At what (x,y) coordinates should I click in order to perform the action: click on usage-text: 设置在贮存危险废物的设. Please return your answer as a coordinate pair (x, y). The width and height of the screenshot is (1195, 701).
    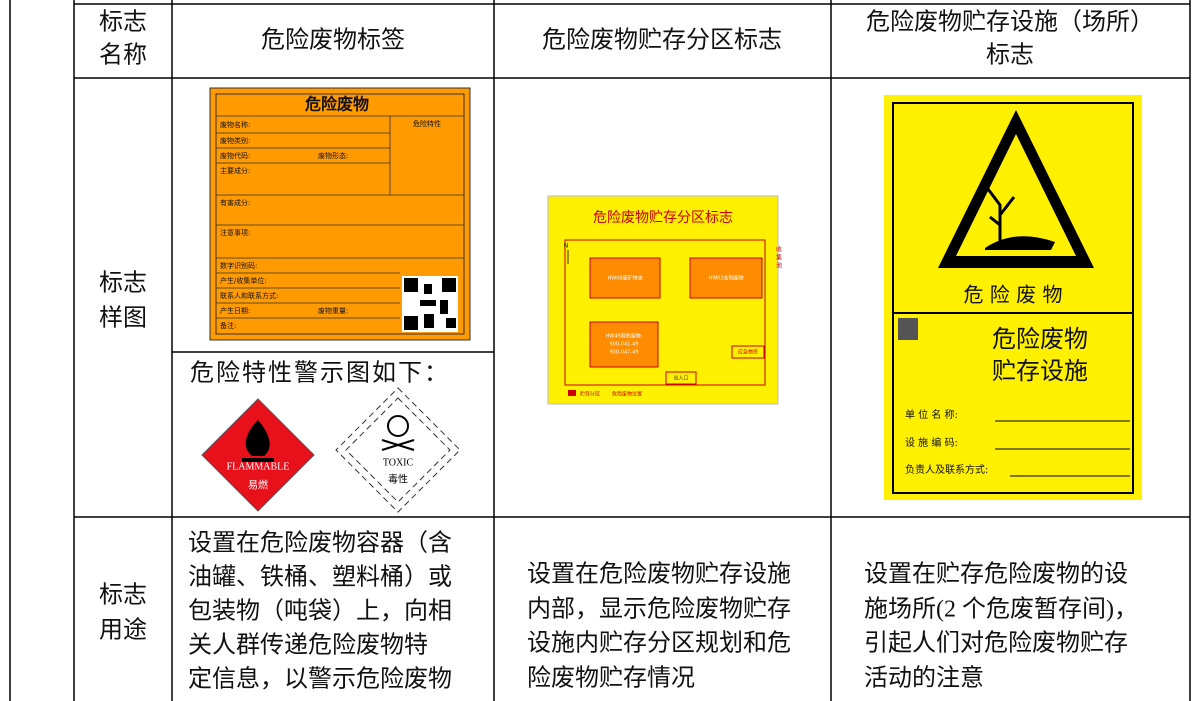
    Looking at the image, I should click on (996, 574).